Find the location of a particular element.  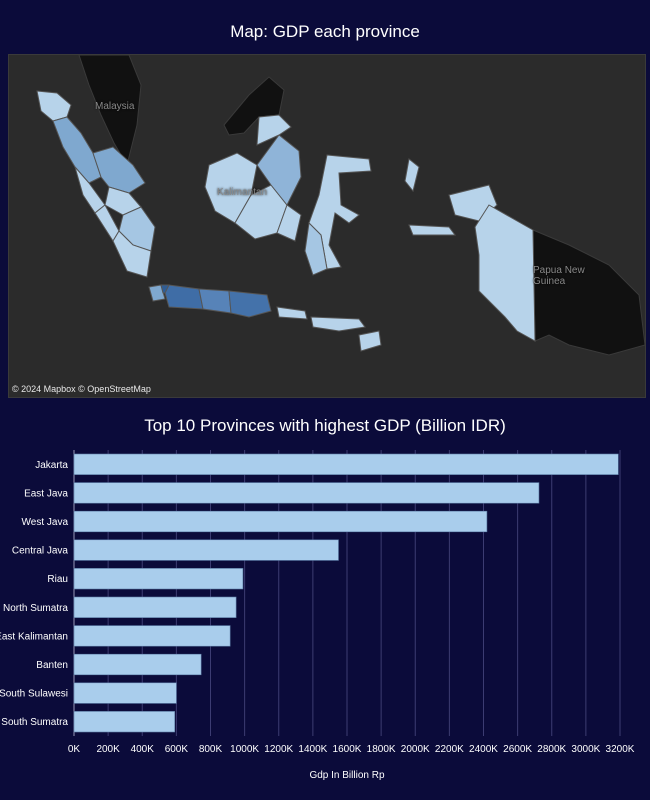

province-papua is located at coordinates (505, 273).